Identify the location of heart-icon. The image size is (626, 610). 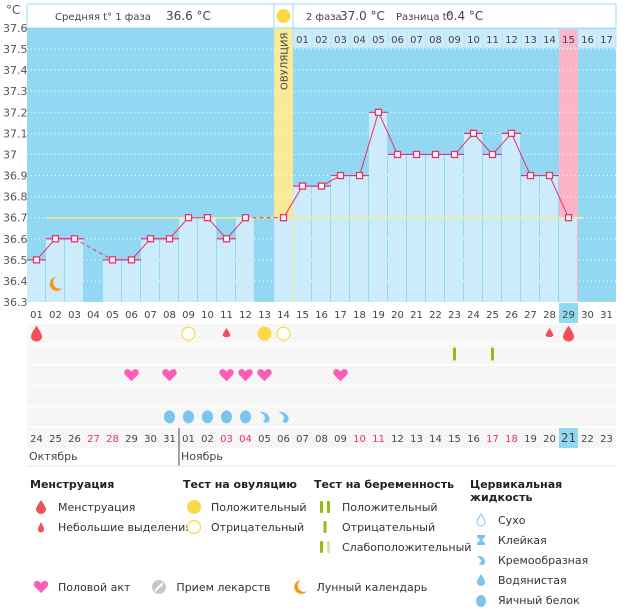
(41, 587).